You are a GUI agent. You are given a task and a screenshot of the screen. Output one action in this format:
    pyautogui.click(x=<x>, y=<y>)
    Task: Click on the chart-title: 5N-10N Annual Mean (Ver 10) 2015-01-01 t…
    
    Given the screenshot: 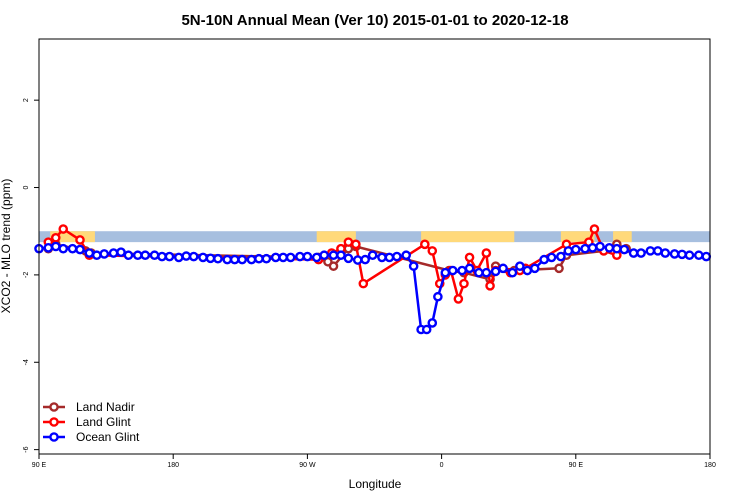 What is the action you would take?
    pyautogui.click(x=374, y=20)
    